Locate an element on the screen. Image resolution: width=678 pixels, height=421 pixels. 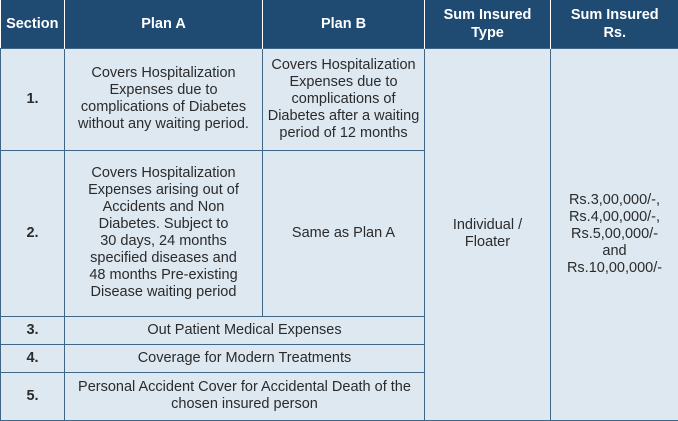
cell-line: period of 12 months is located at coordinates (343, 133).